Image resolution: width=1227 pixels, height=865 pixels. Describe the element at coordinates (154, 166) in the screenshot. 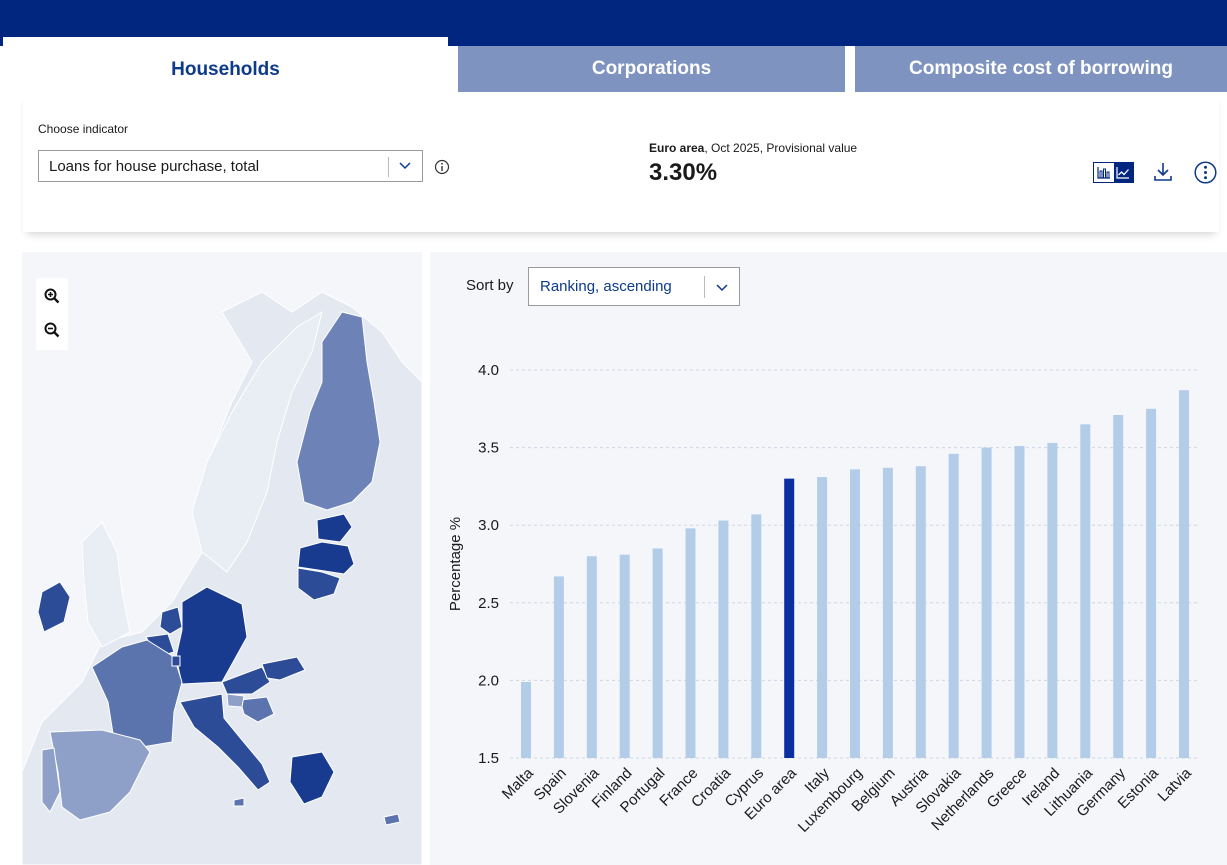

I see `indicator-select-value: Loans for house purchase, total` at that location.